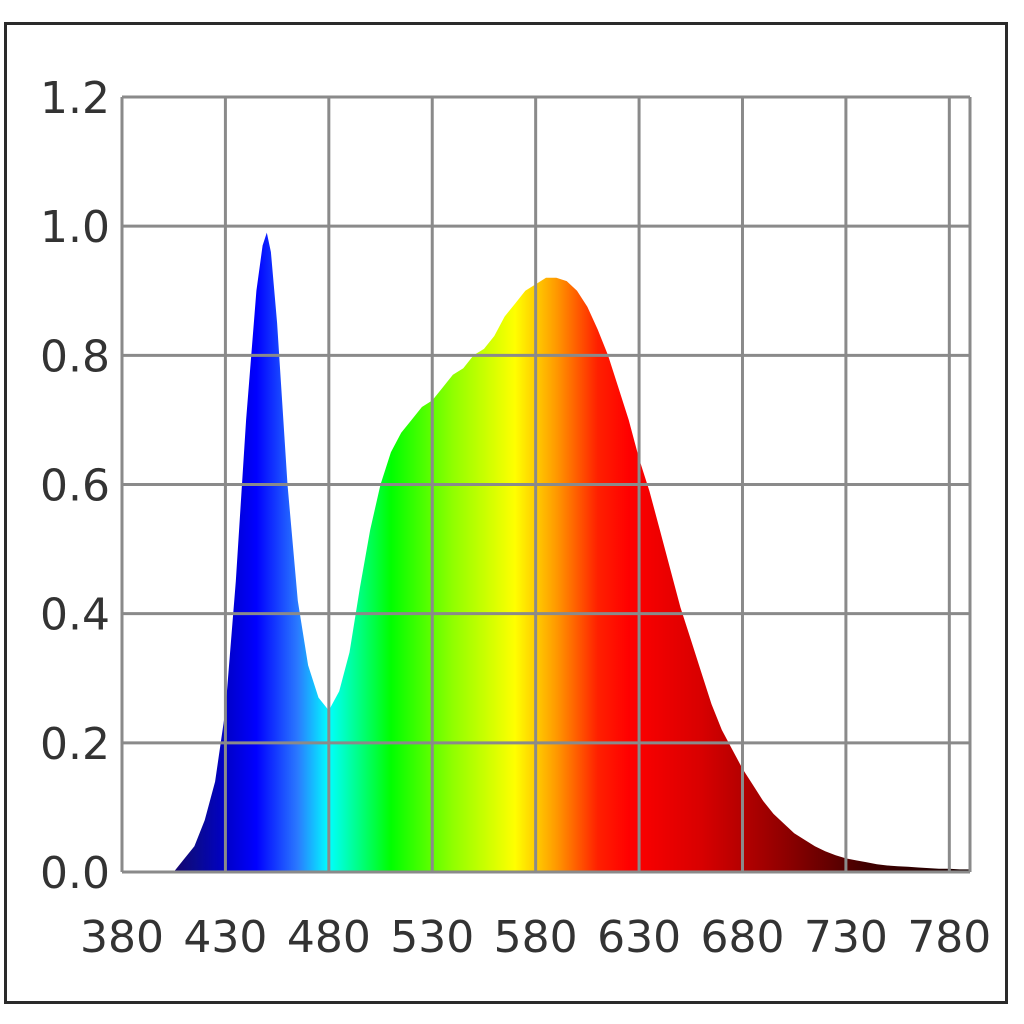  What do you see at coordinates (949, 937) in the screenshot?
I see `x-tick-label: 780` at bounding box center [949, 937].